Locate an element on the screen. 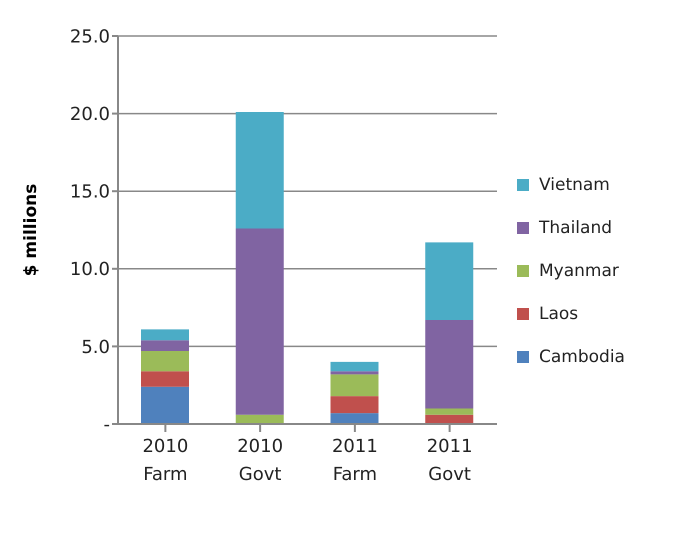  y-tick-label: 10.0 is located at coordinates (90, 269).